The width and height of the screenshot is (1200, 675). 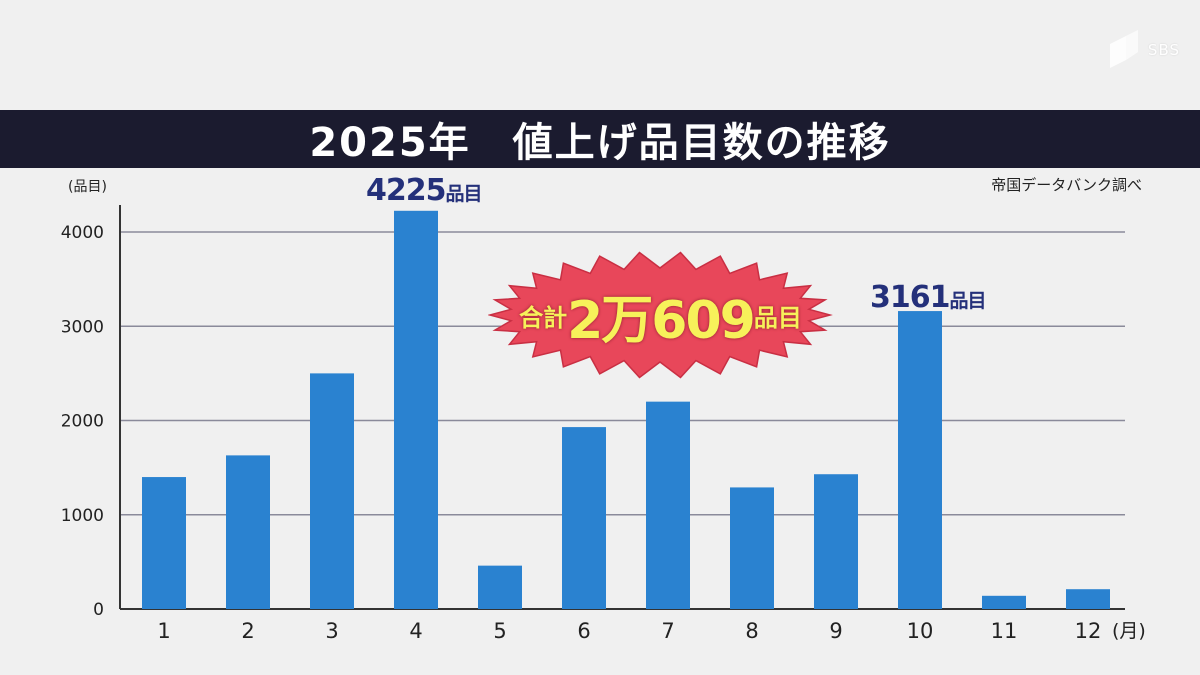 I want to click on x-tick-label: 10, so click(x=920, y=631).